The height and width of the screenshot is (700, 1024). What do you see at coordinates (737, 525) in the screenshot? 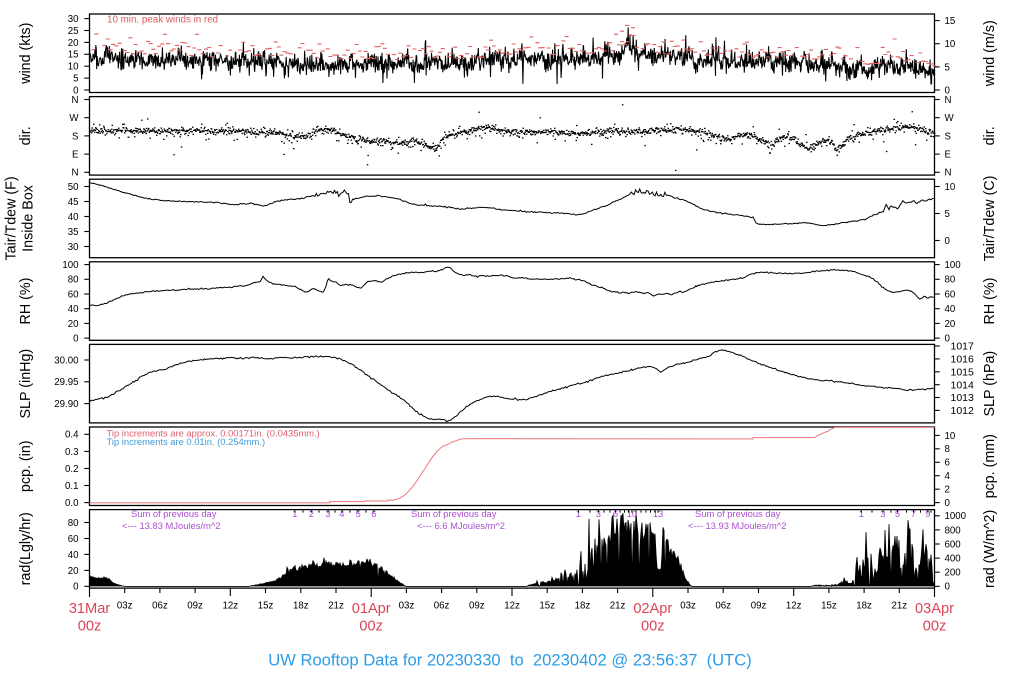
I see `svg-text: <--- 13.93 MJoules/m^2` at bounding box center [737, 525].